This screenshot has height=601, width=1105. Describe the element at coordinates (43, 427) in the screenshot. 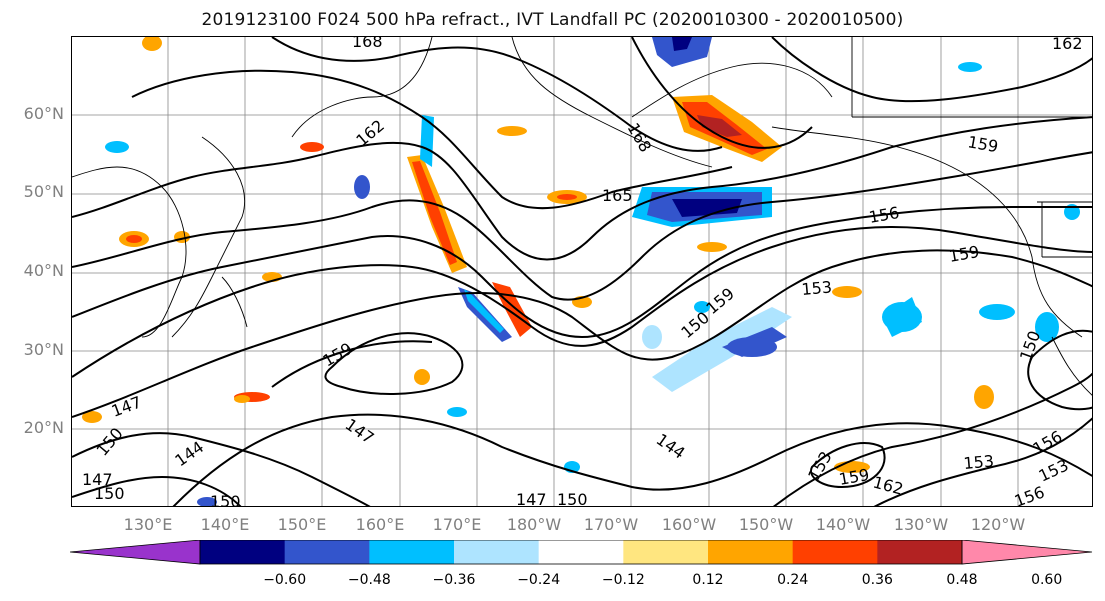

I see `lat-label-20n: 20°N` at that location.